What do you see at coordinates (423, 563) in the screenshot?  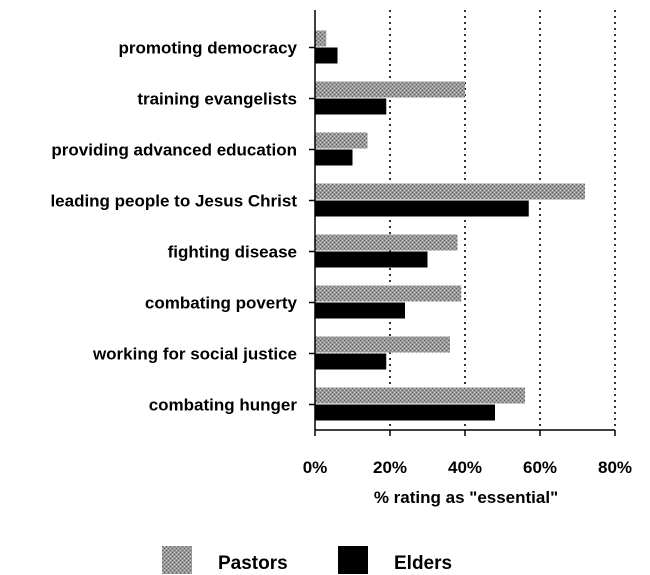 I see `legend-label-elders: Elders` at bounding box center [423, 563].